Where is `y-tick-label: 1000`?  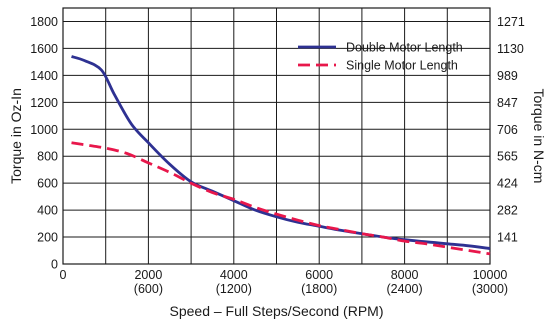
y-tick-label: 1000 is located at coordinates (44, 130).